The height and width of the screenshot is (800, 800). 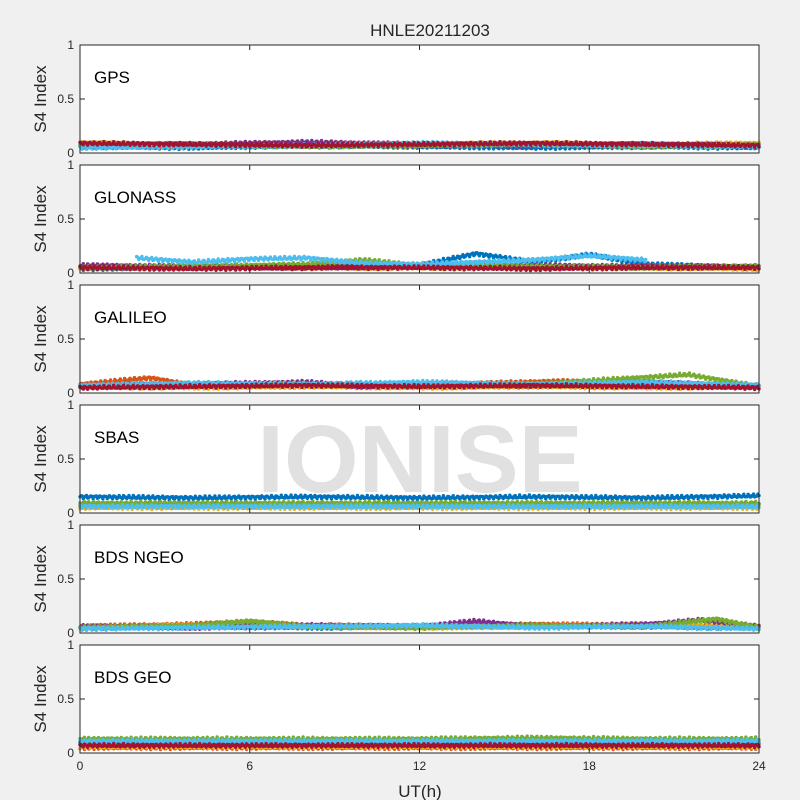 I want to click on series-dots, so click(x=419, y=145).